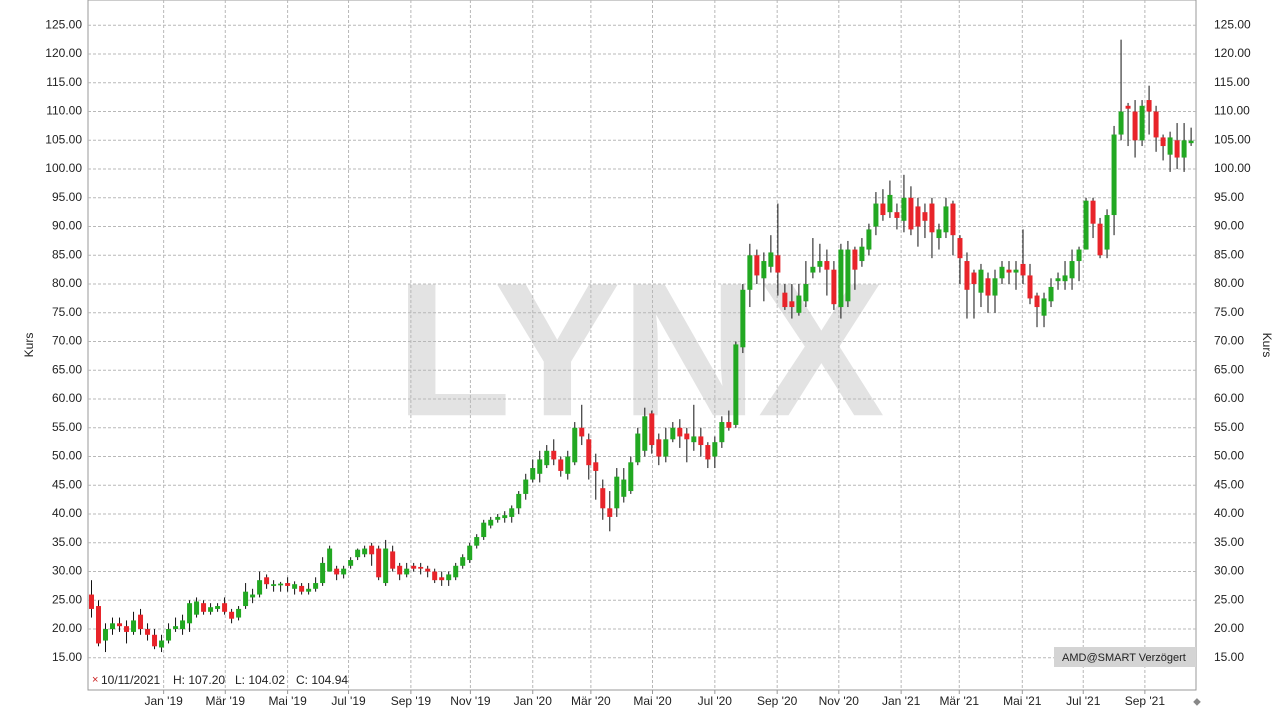 The width and height of the screenshot is (1280, 721). Describe the element at coordinates (777, 701) in the screenshot. I see `x-tick-label: Sep '20` at that location.